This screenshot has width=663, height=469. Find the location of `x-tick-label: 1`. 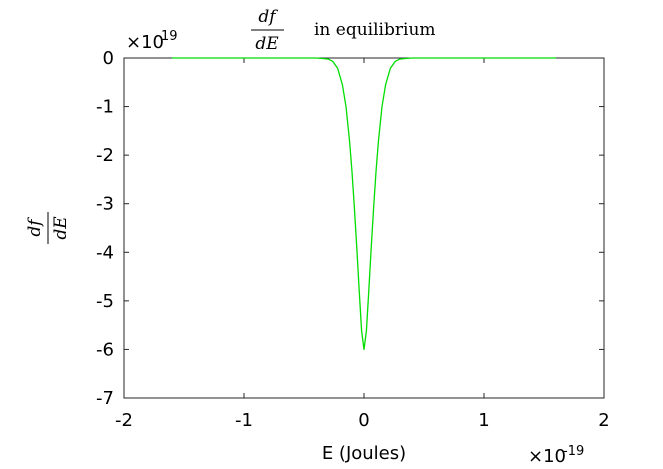

x-tick-label: 1 is located at coordinates (483, 420).